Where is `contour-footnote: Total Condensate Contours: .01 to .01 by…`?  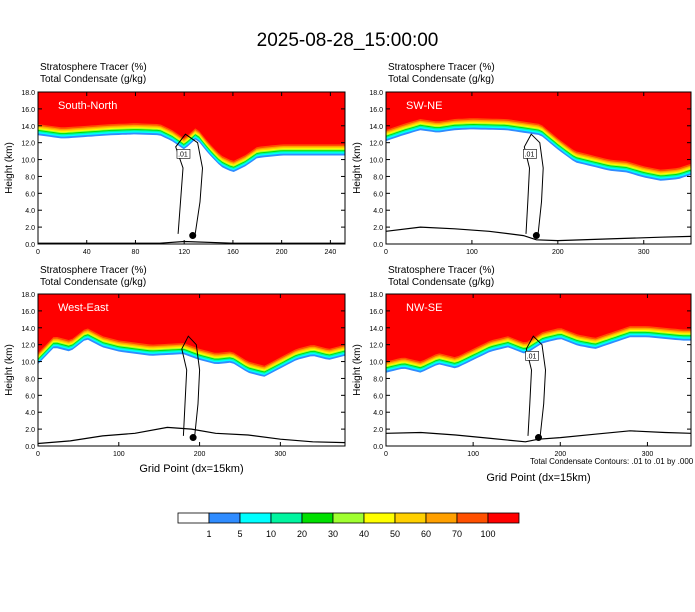
contour-footnote: Total Condensate Contours: .01 to .01 by… is located at coordinates (612, 461).